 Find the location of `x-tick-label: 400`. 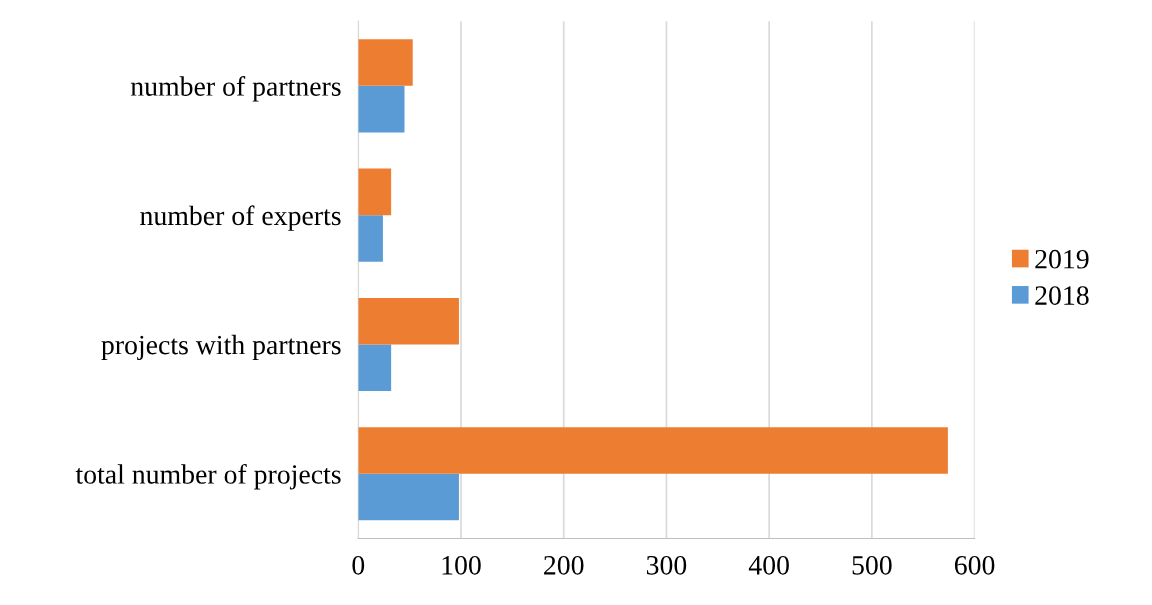

x-tick-label: 400 is located at coordinates (768, 565).